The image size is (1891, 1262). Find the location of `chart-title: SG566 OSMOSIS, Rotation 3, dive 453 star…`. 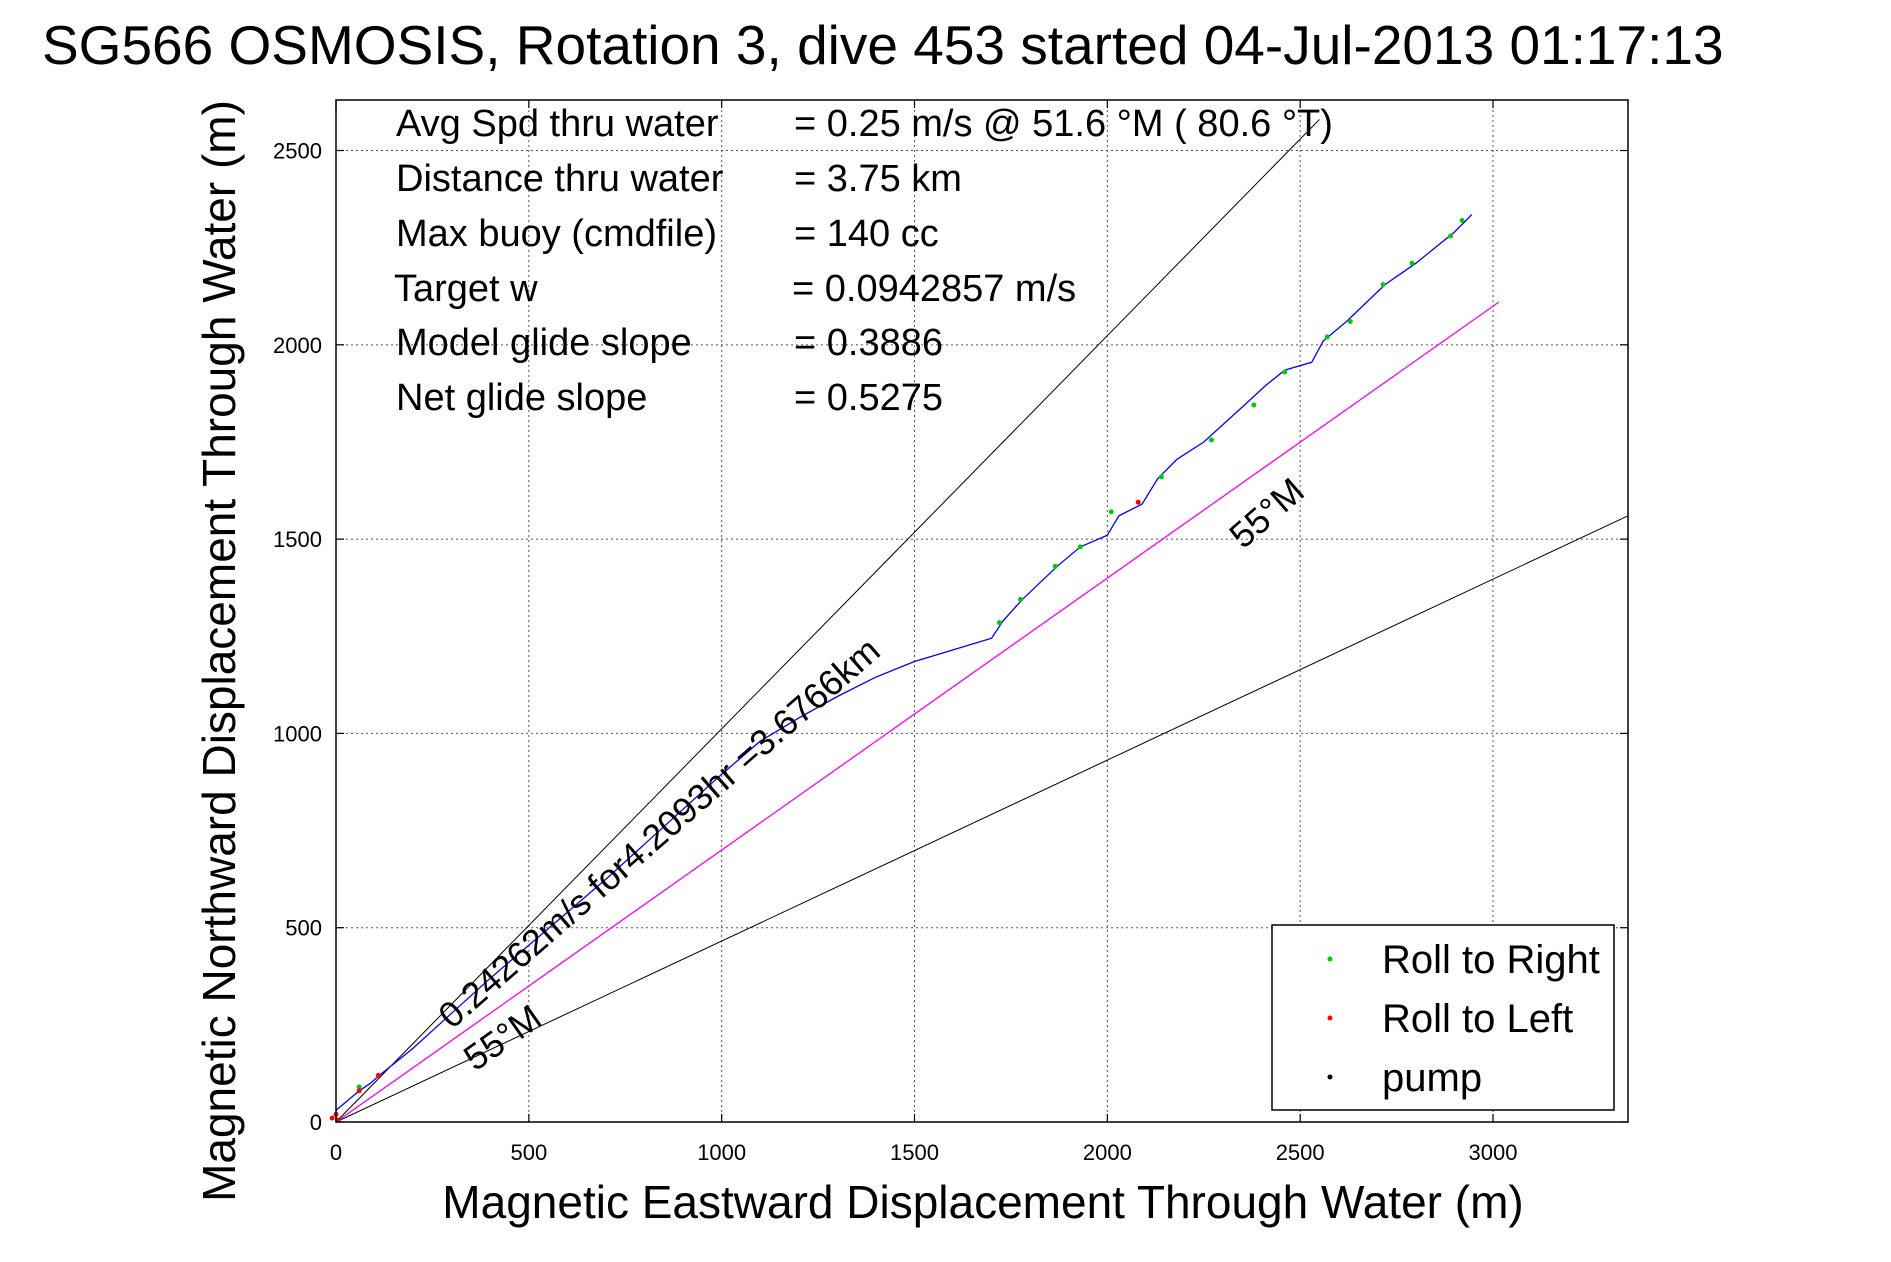

chart-title: SG566 OSMOSIS, Rotation 3, dive 453 star… is located at coordinates (883, 45).